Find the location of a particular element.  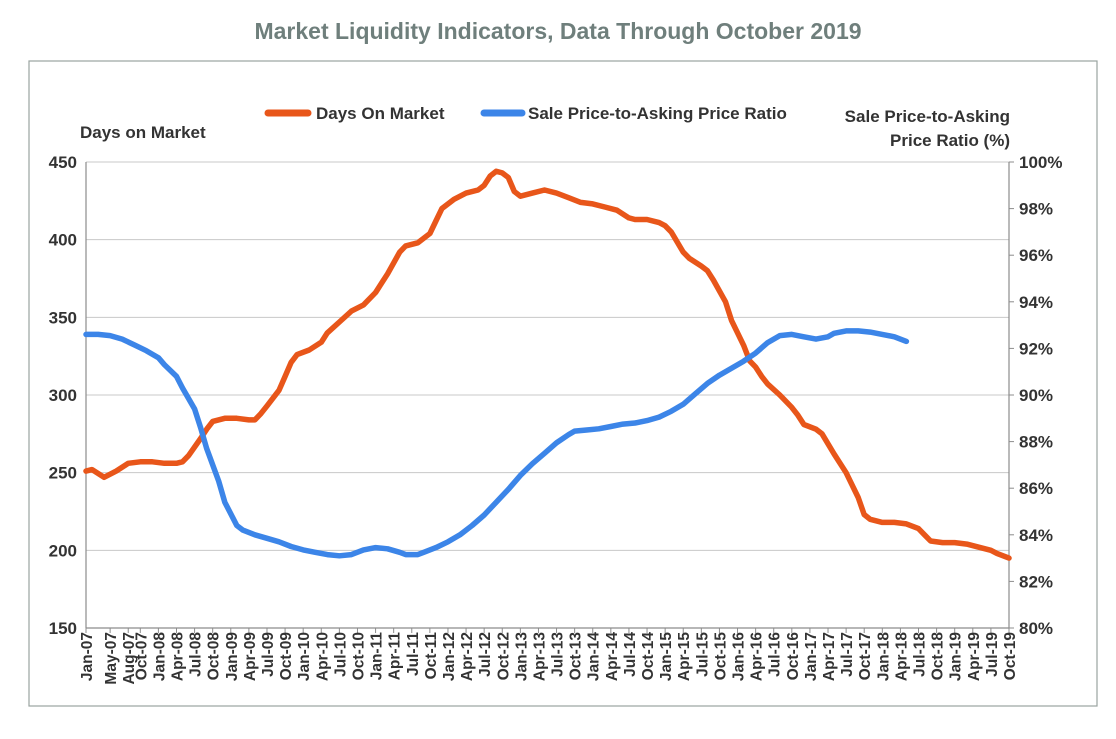

x-tick-label: Jul-18 is located at coordinates (920, 654).